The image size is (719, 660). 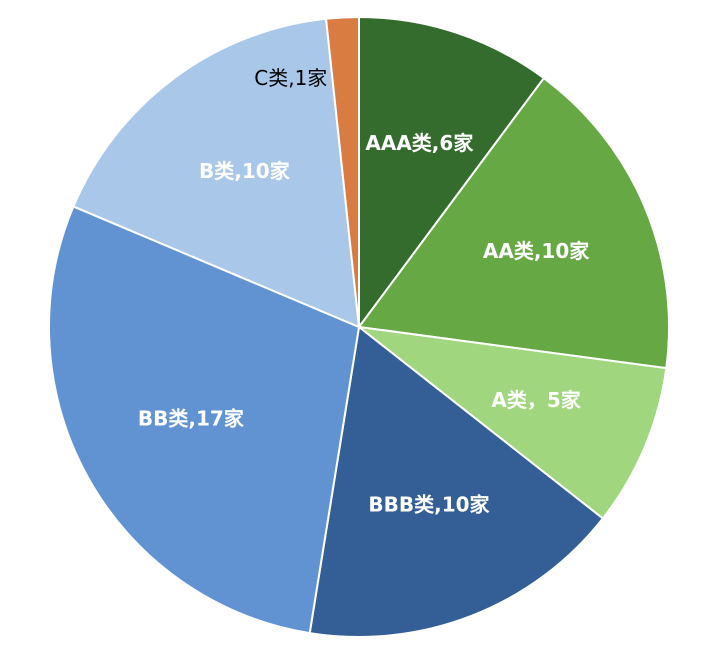 What do you see at coordinates (536, 251) in the screenshot?
I see `data-label: AA类,10家` at bounding box center [536, 251].